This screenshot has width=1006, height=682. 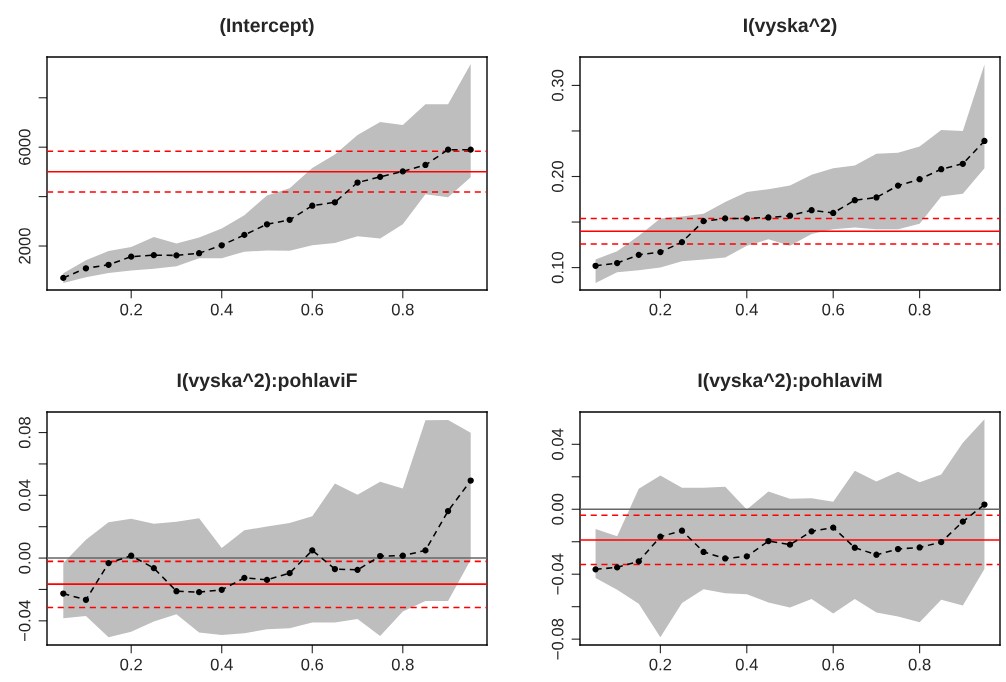 What do you see at coordinates (790, 382) in the screenshot?
I see `chart-title: I(vyska^2):pohlaviM` at bounding box center [790, 382].